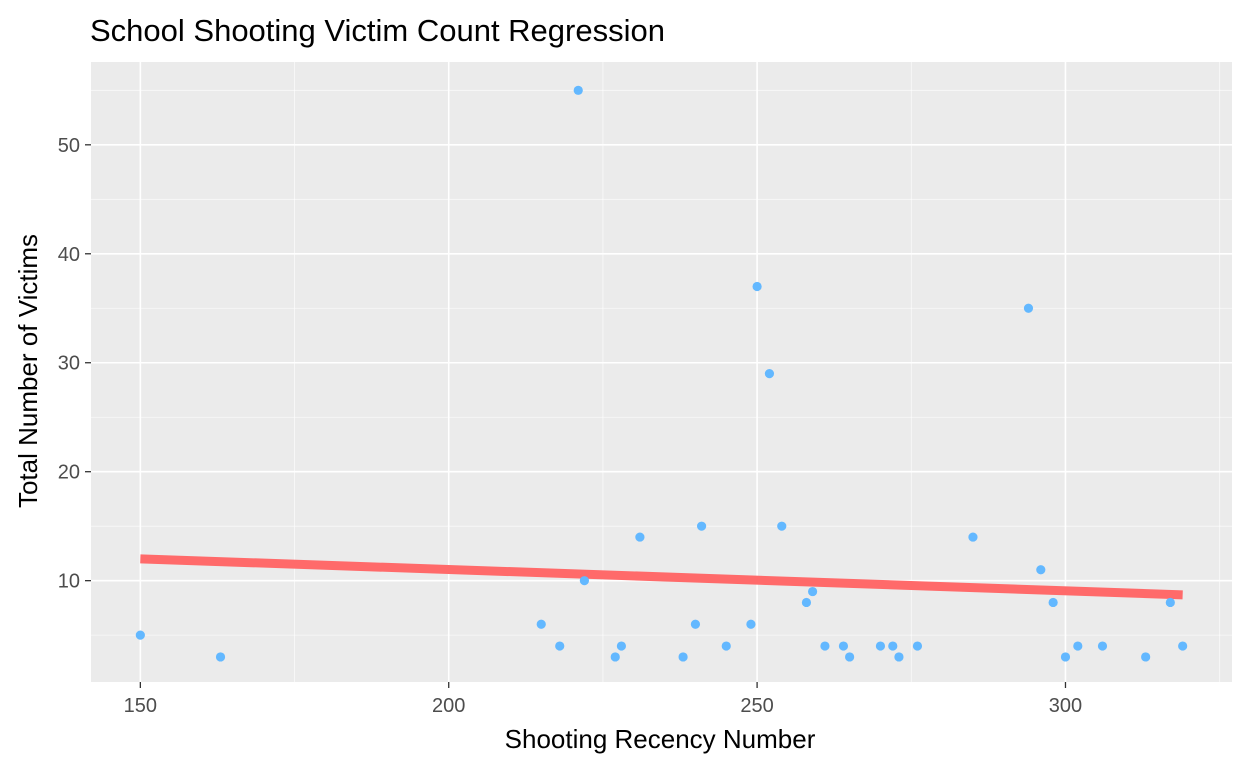 The width and height of the screenshot is (1248, 768). I want to click on y-axis-title: Total Number of Victims, so click(28, 371).